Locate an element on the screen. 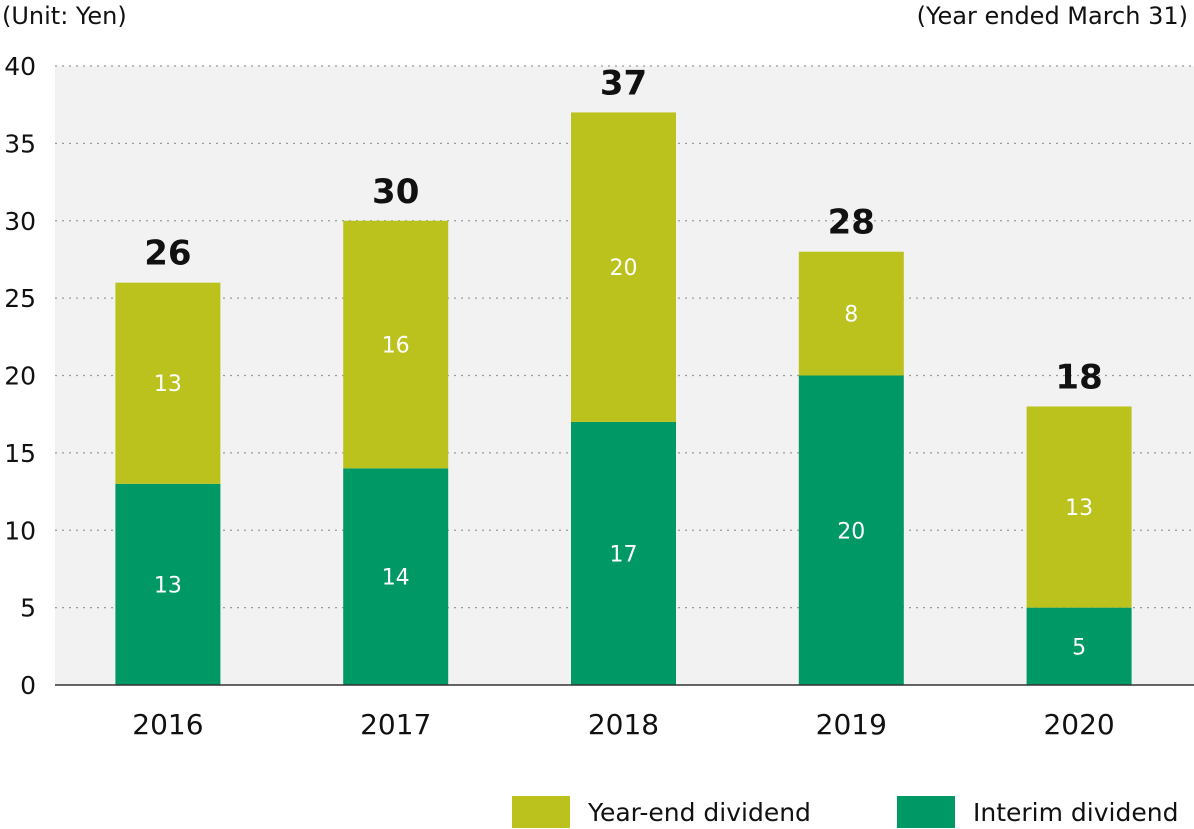 The image size is (1194, 829). bar-value-label: 8 is located at coordinates (851, 315).